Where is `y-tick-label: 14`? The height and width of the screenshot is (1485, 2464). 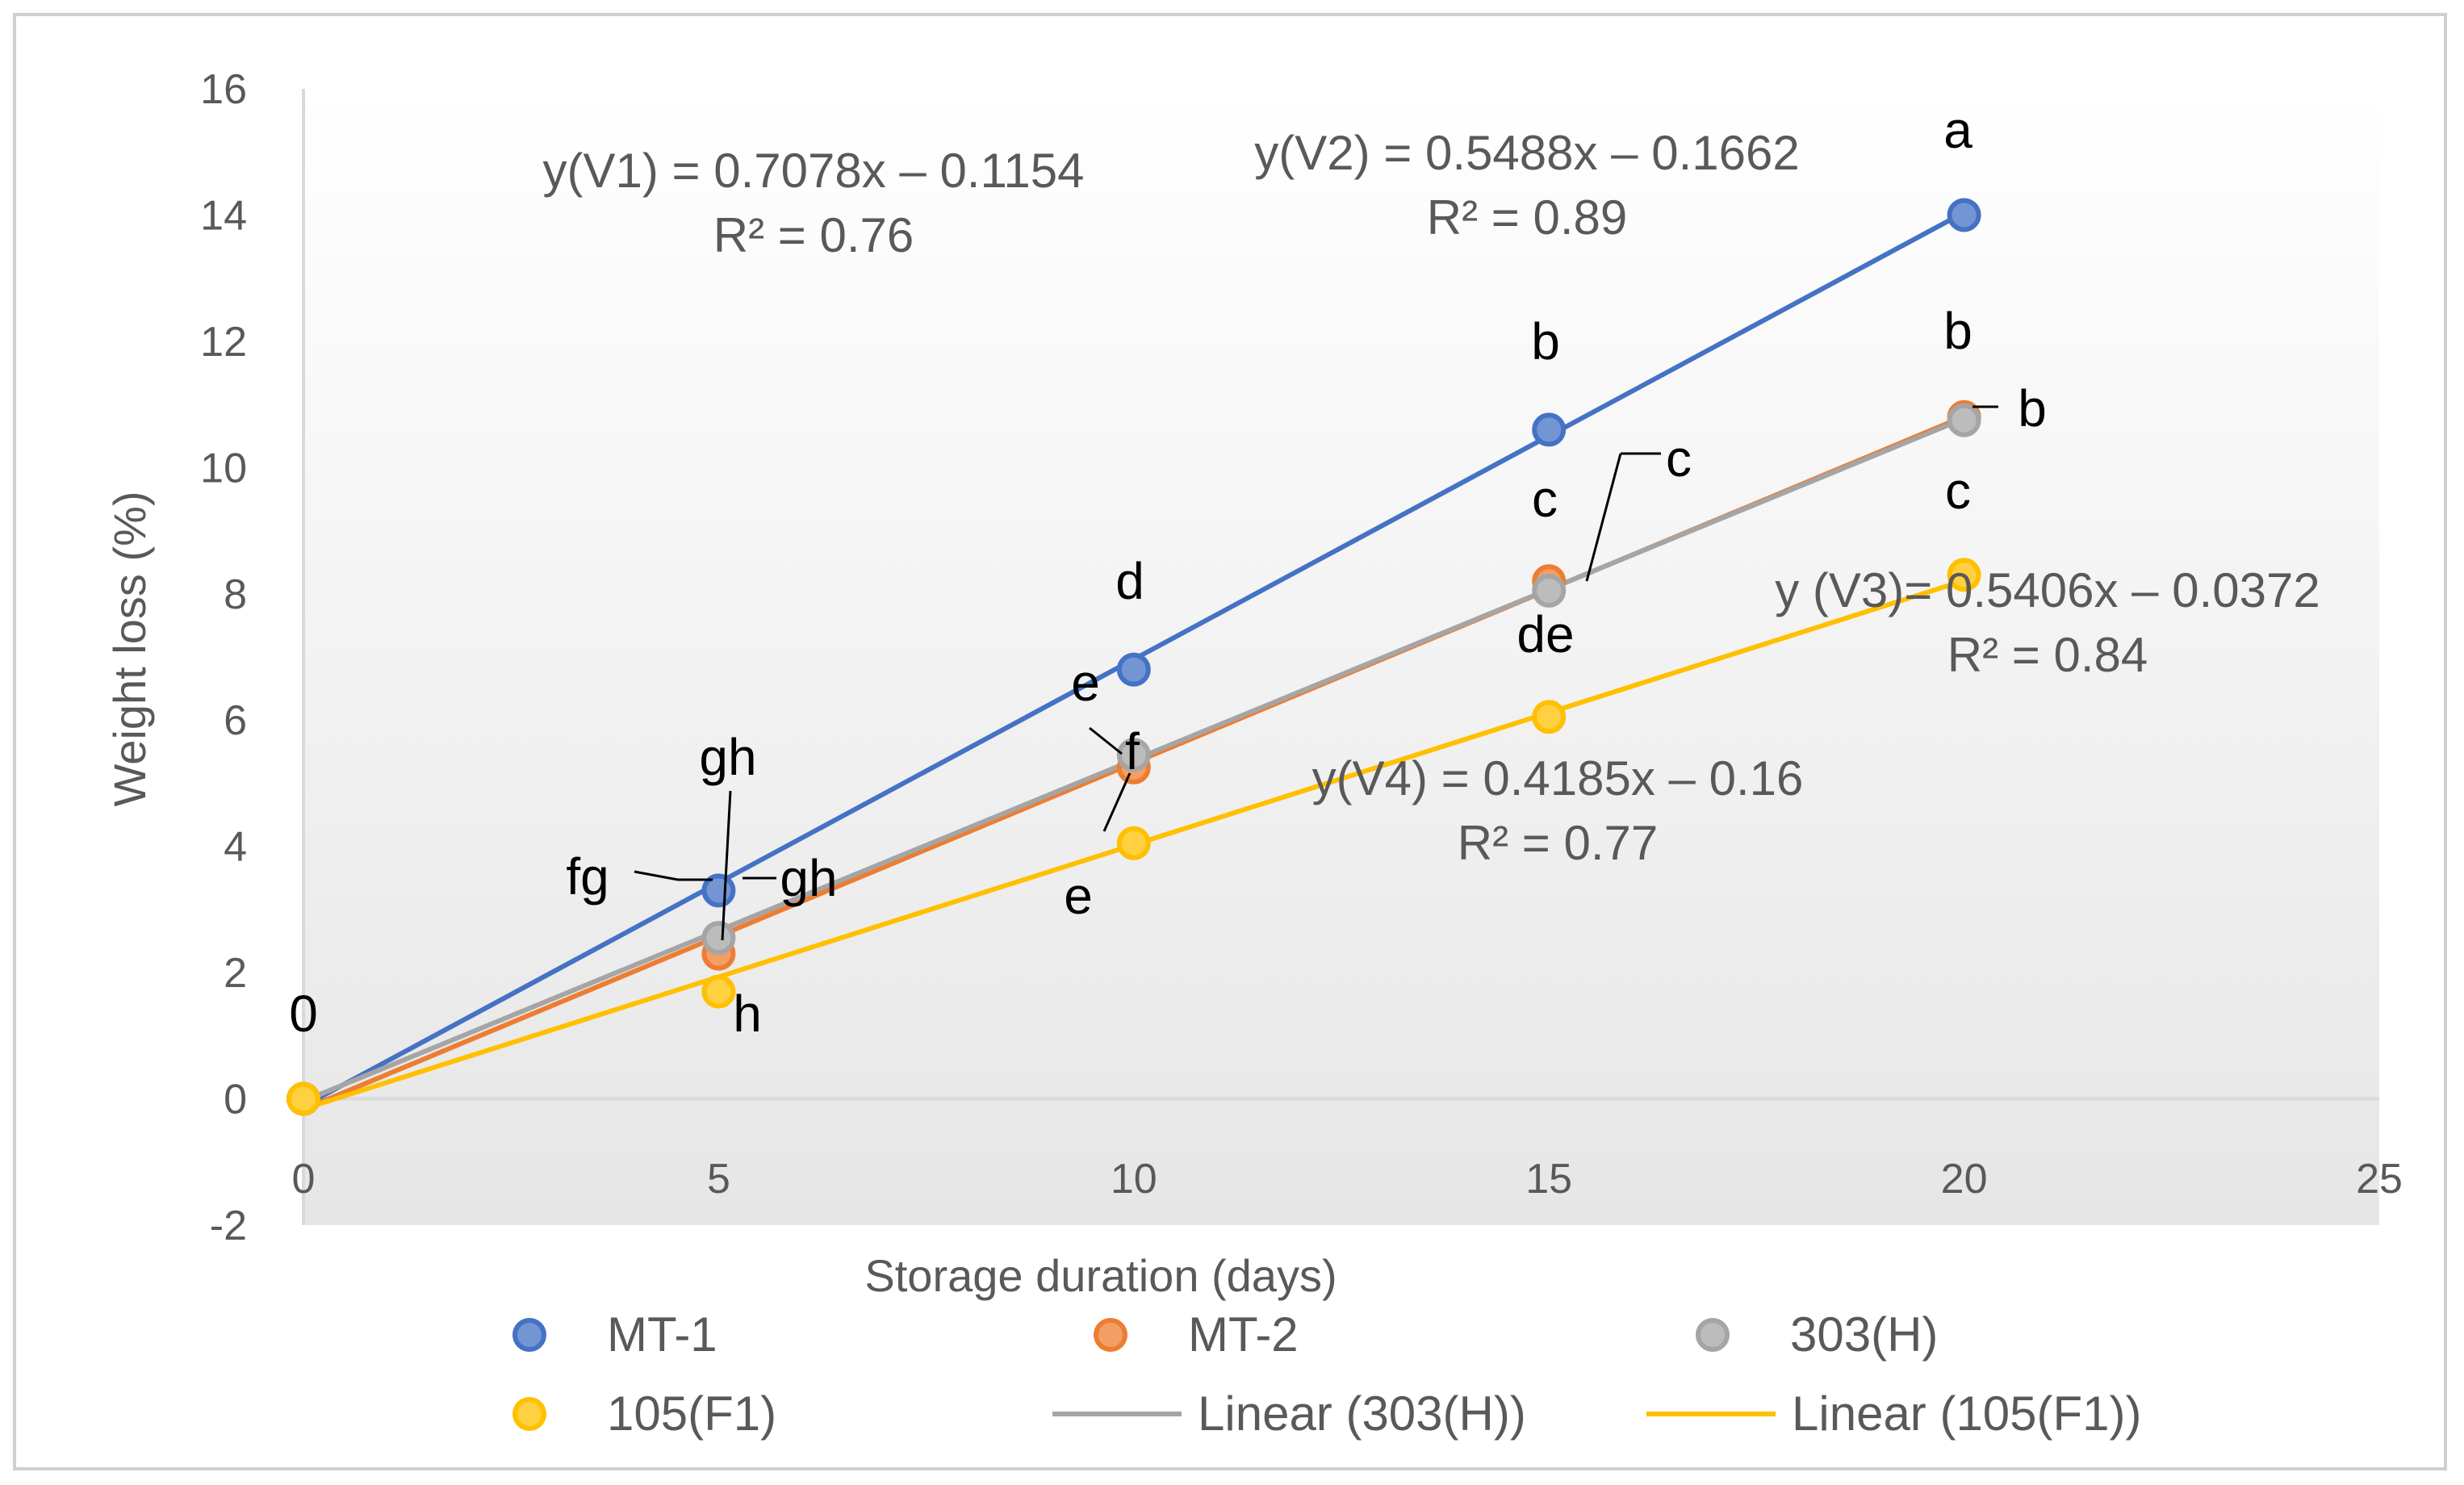
y-tick-label: 14 is located at coordinates (223, 215).